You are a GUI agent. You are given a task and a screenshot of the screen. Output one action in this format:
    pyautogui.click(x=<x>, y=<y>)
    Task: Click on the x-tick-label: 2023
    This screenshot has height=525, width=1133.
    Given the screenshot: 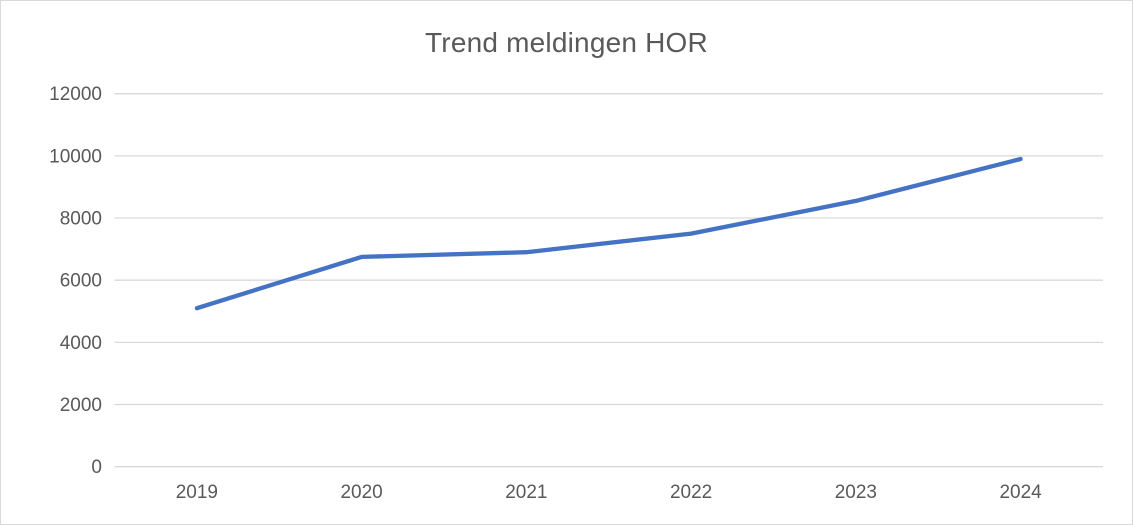 What is the action you would take?
    pyautogui.click(x=856, y=492)
    